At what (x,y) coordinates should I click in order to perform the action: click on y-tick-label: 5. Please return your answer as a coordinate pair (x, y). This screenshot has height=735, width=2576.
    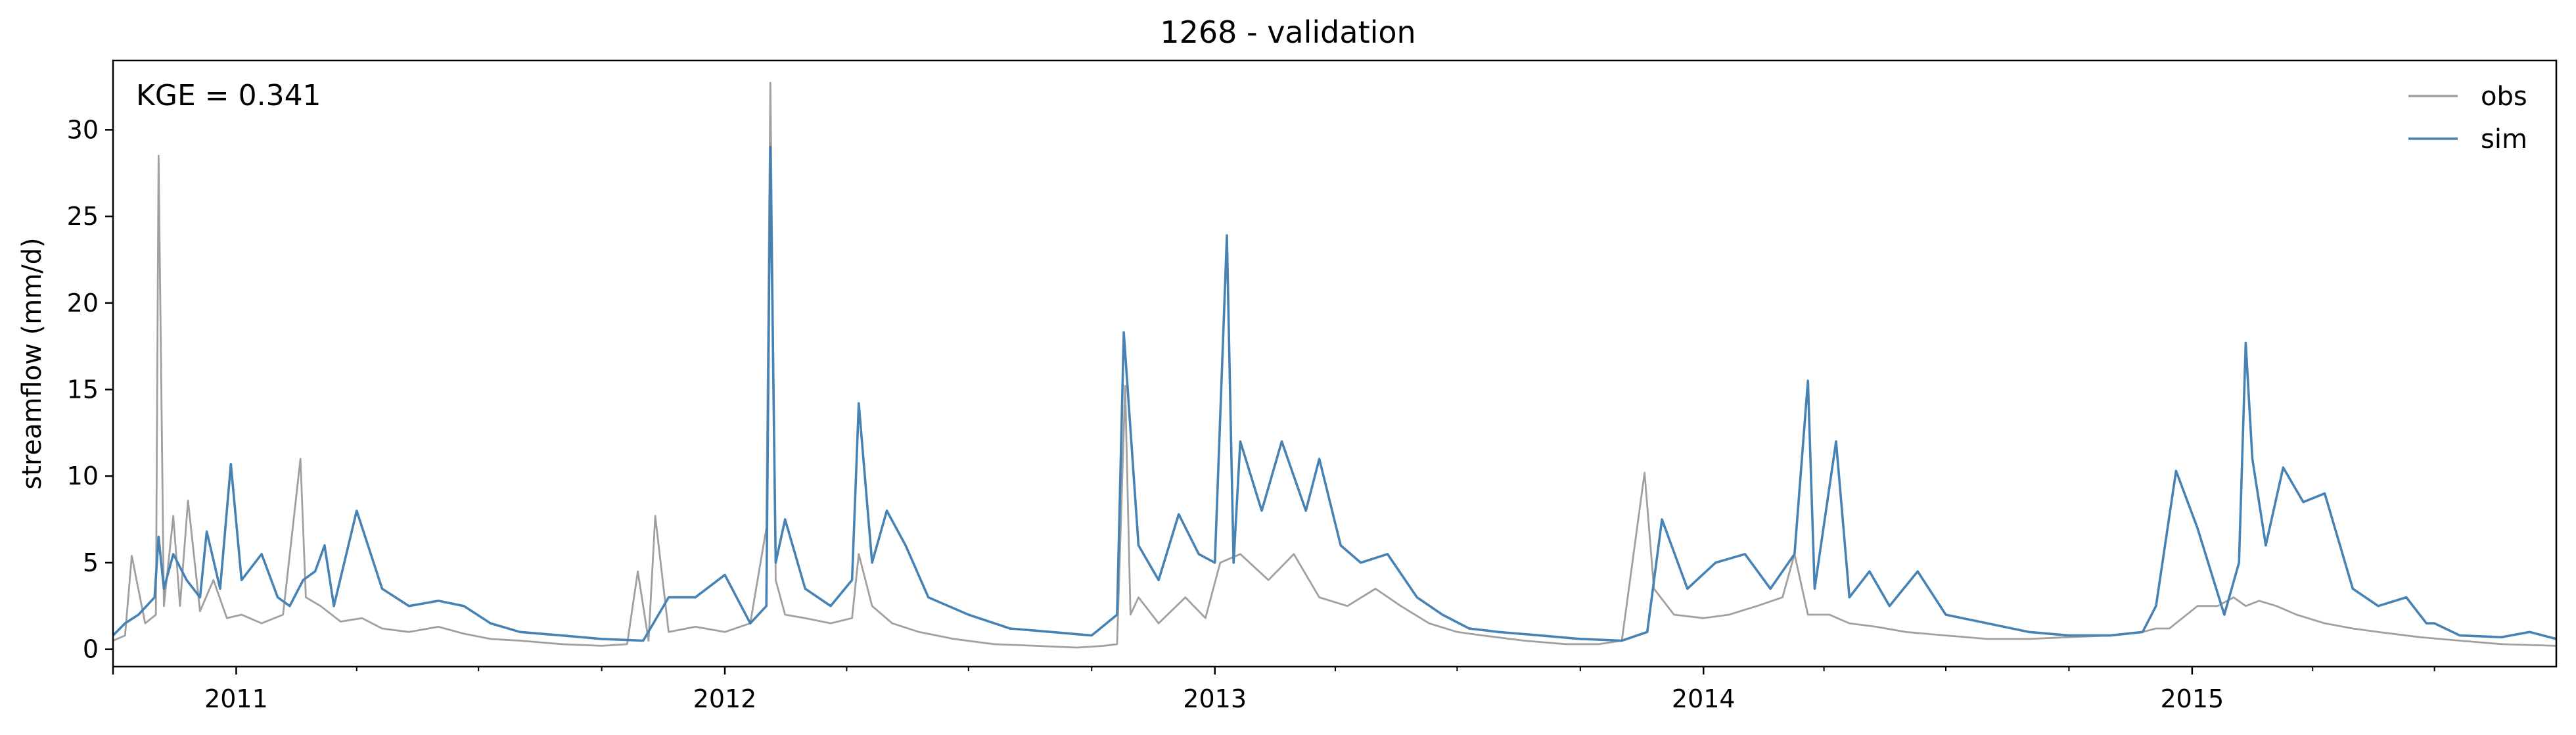
    Looking at the image, I should click on (91, 562).